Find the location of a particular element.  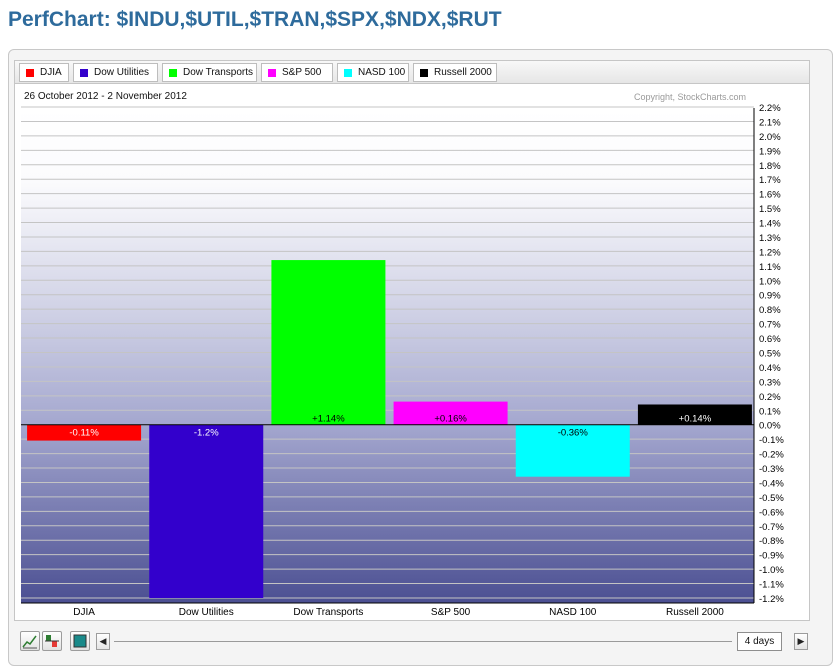

y-tick-label: 1.2% is located at coordinates (770, 252).